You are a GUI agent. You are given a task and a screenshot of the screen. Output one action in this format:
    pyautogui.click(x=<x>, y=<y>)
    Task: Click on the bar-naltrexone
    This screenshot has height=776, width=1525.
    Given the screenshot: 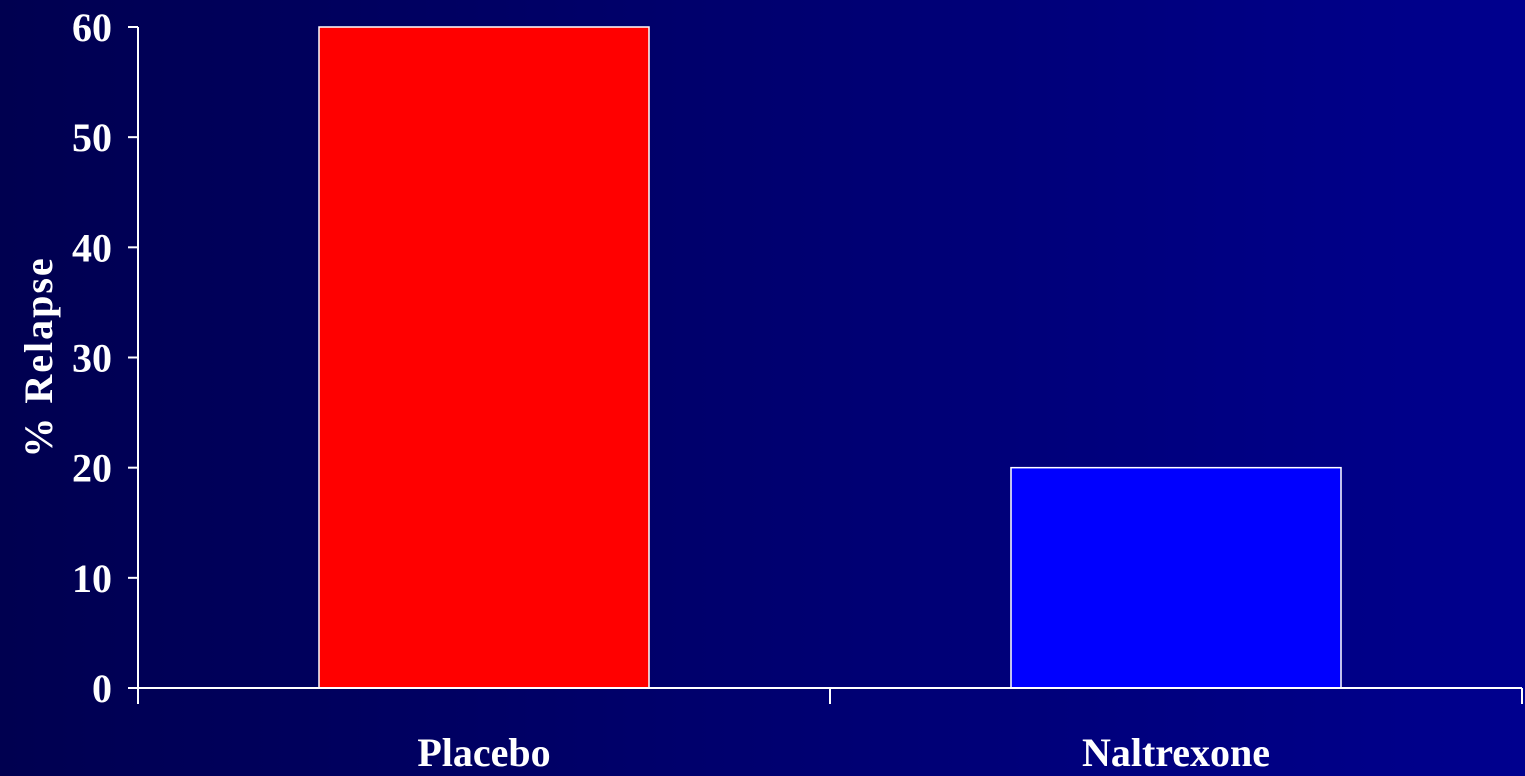 What is the action you would take?
    pyautogui.click(x=1176, y=577)
    